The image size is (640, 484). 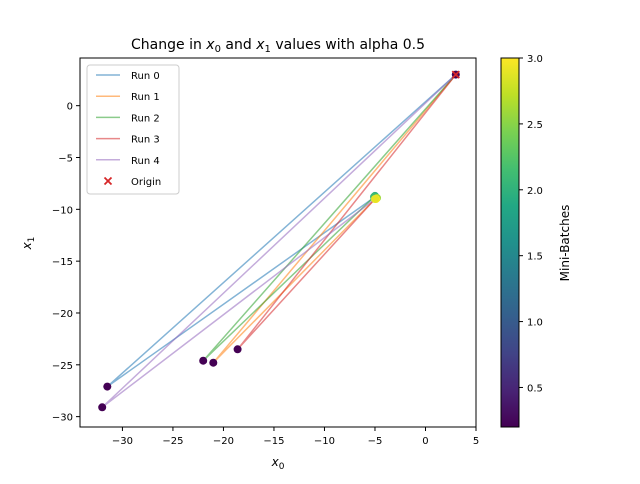 What do you see at coordinates (324, 441) in the screenshot?
I see `x-tick-label: −10` at bounding box center [324, 441].